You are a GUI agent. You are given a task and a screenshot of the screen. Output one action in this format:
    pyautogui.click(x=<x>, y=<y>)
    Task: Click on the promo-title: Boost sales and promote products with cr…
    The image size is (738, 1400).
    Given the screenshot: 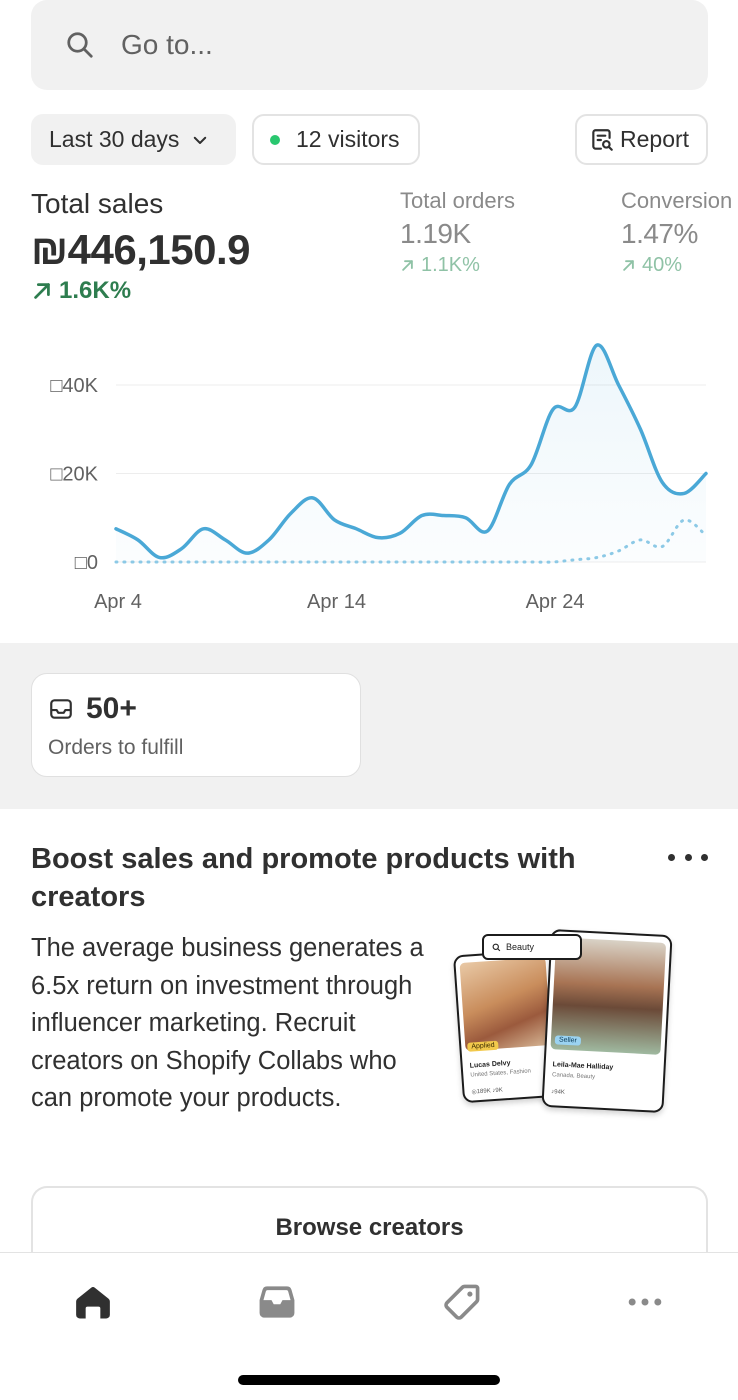 What is the action you would take?
    pyautogui.click(x=303, y=878)
    